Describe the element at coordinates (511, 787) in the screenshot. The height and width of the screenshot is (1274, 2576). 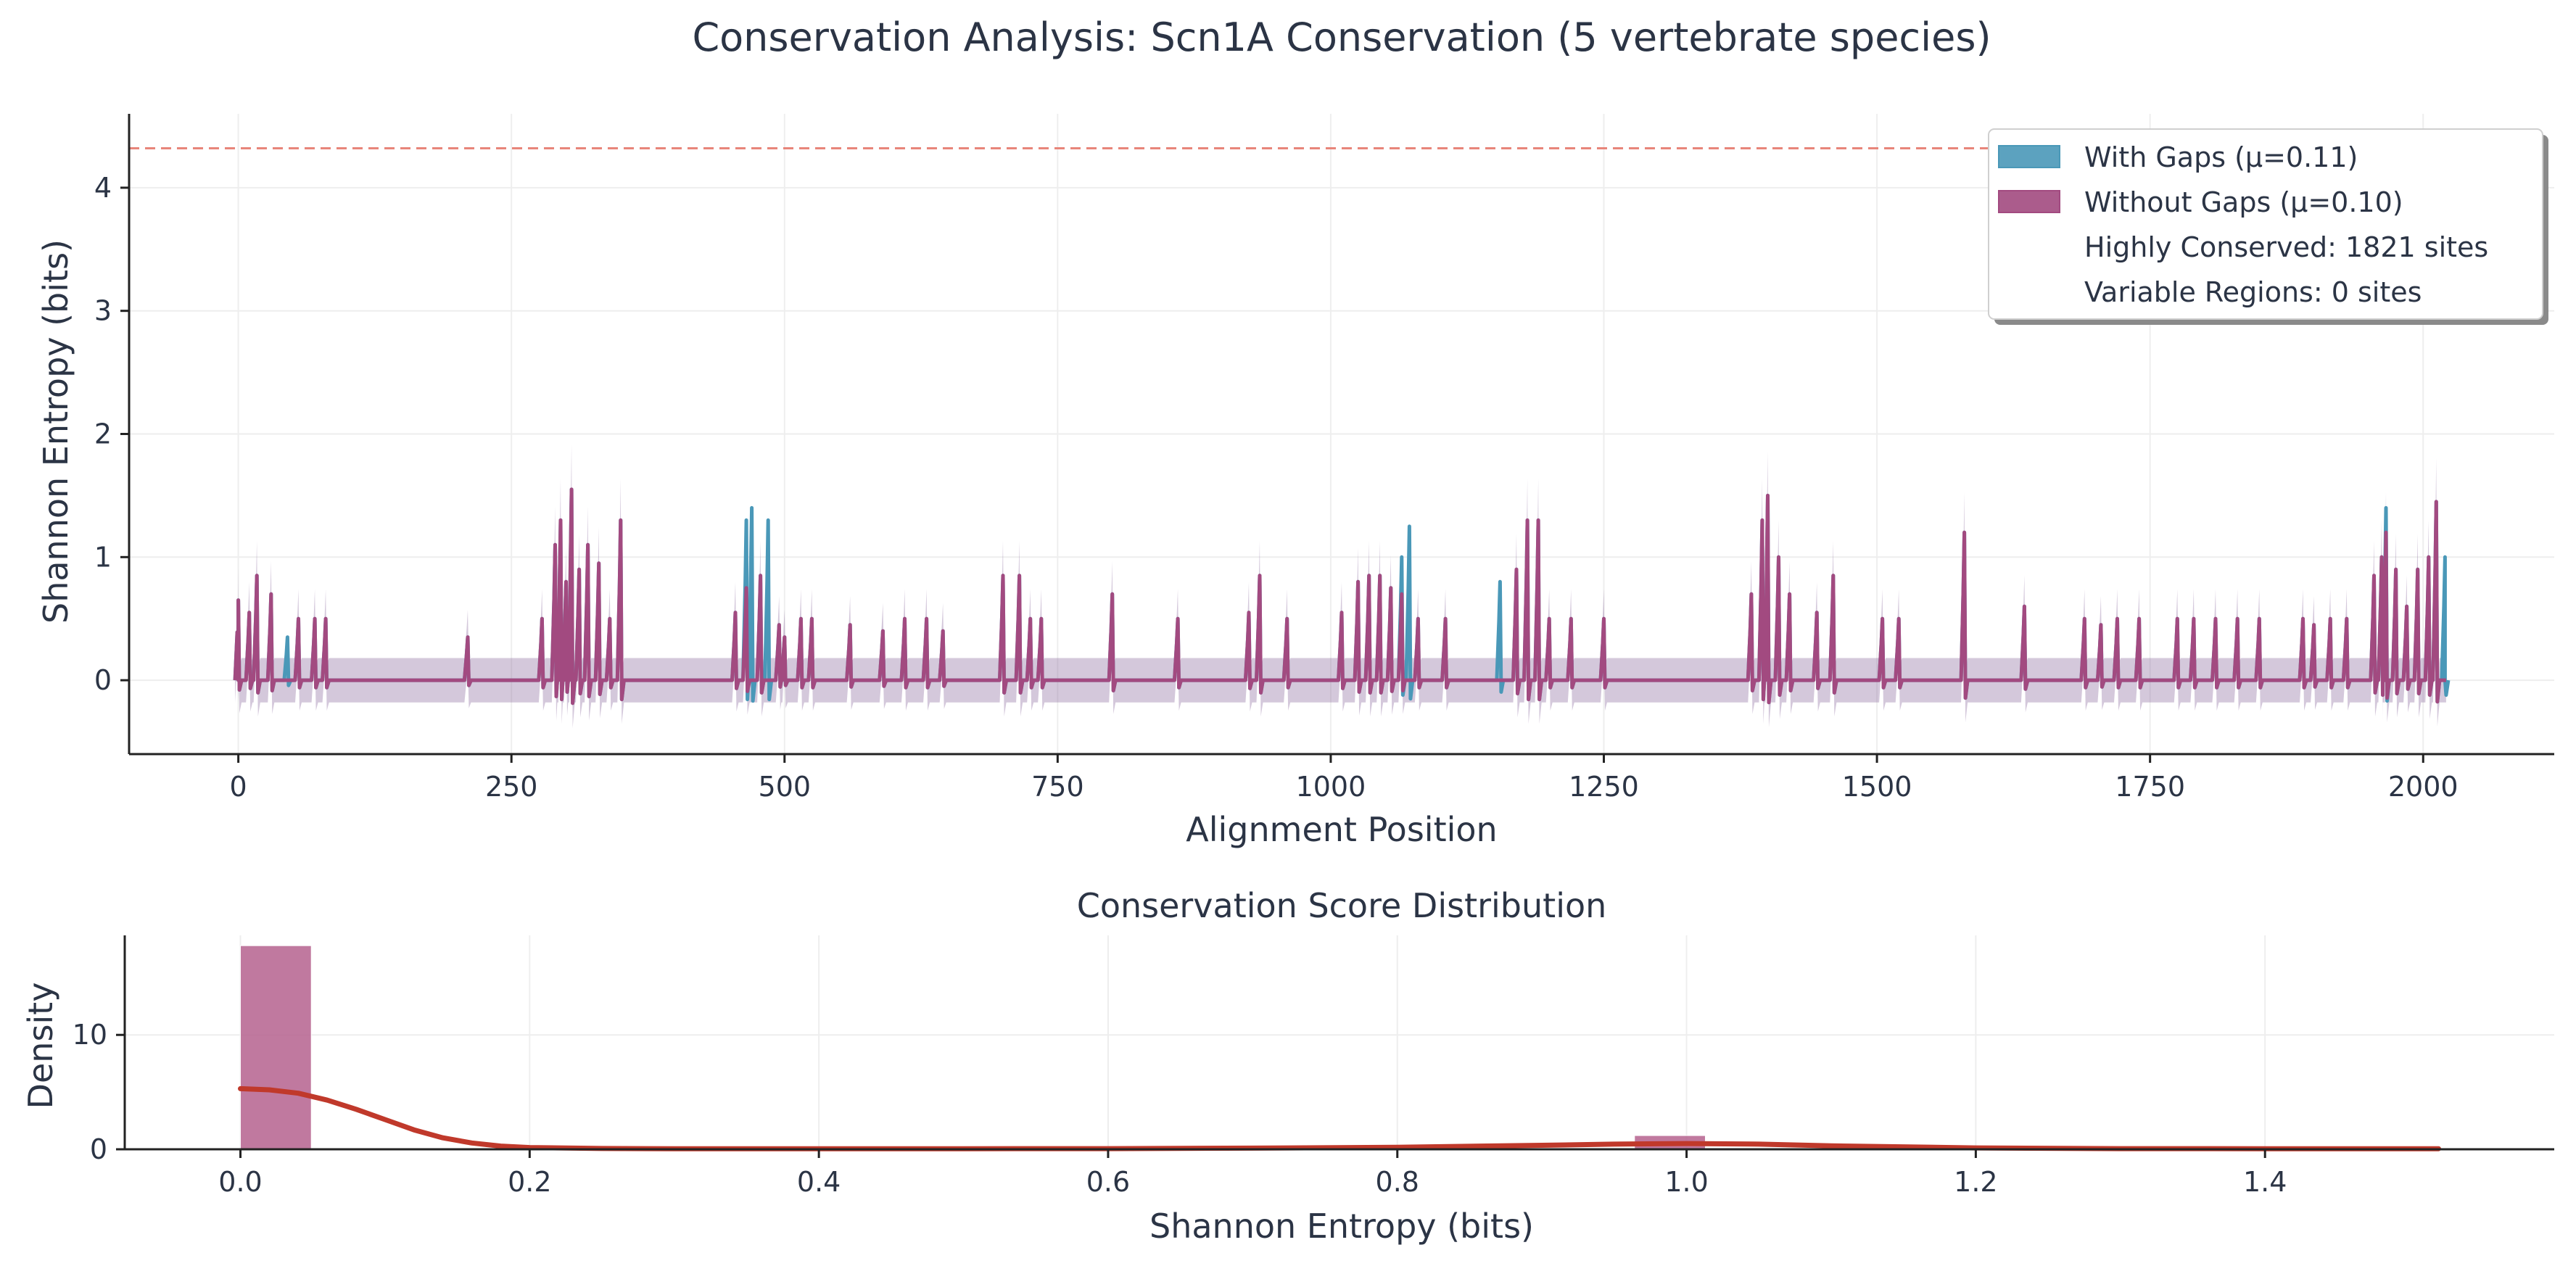
I see `top-x-tick-label: 250` at that location.